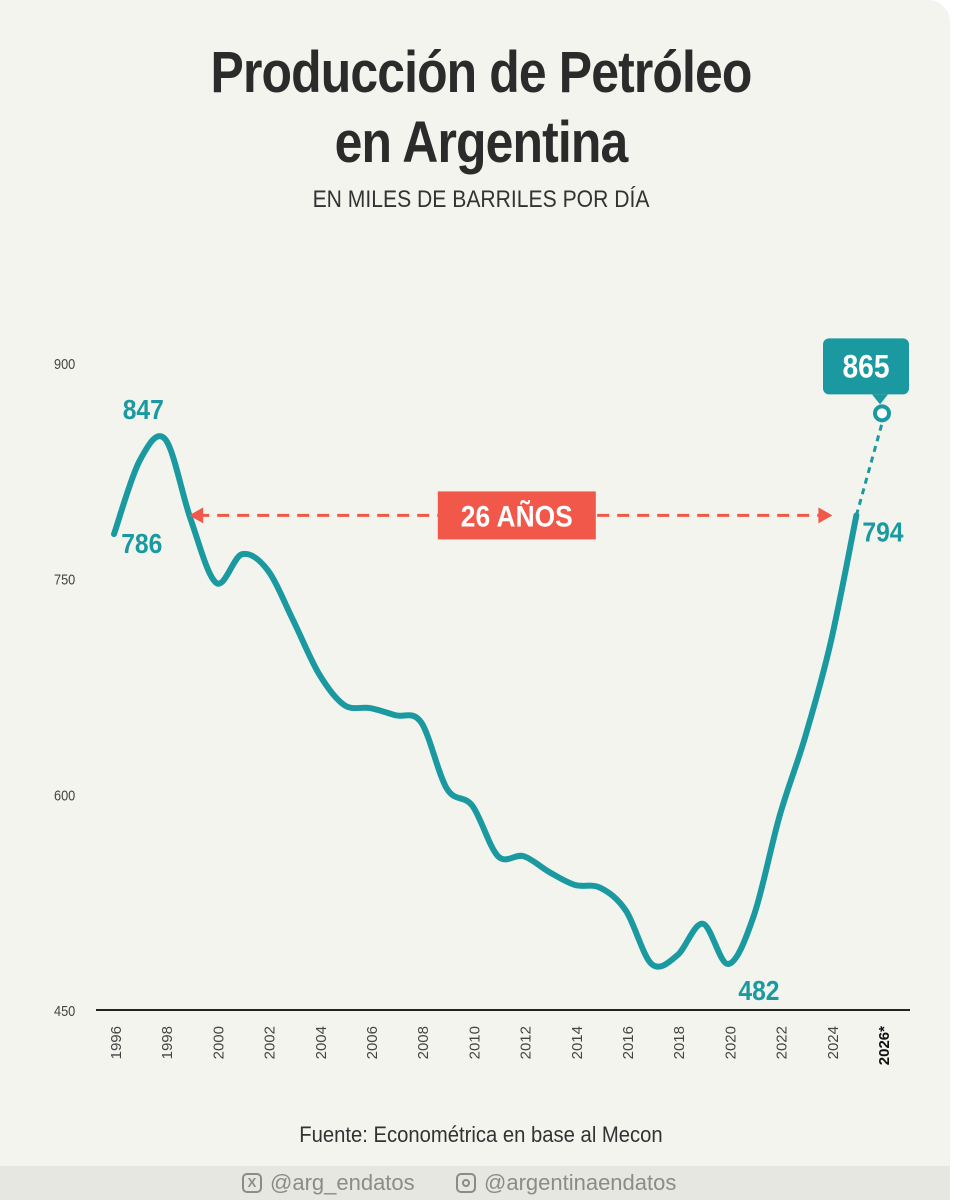 The image size is (962, 1200). Describe the element at coordinates (252, 1183) in the screenshot. I see `x-twitter-icon: X` at that location.